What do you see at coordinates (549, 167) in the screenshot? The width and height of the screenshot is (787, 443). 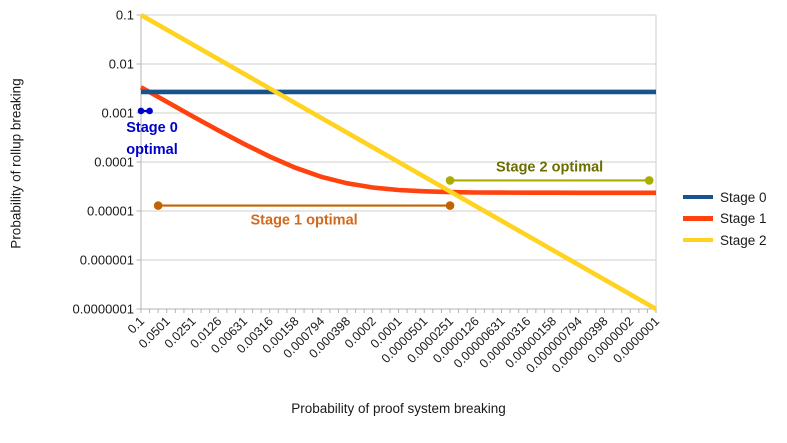 I see `annotation-label: Stage 2 optimal` at bounding box center [549, 167].